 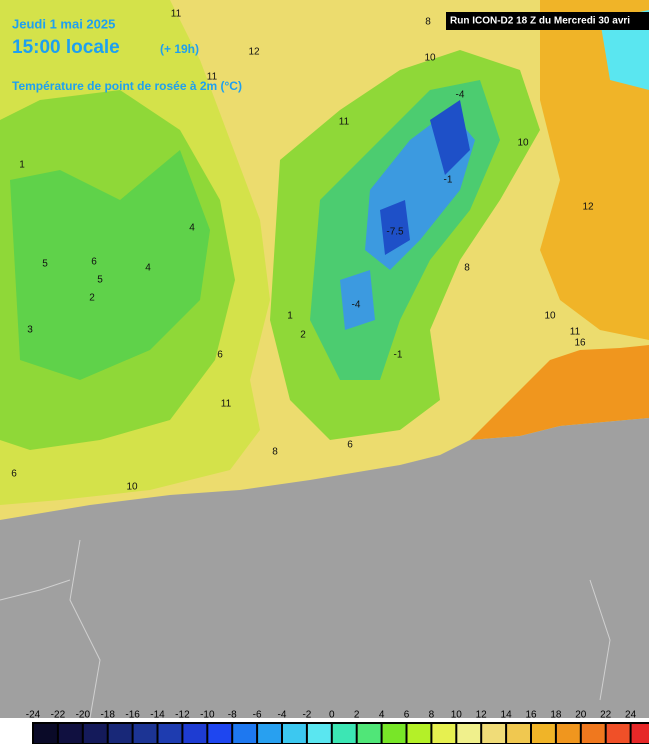 I want to click on colorbar-tick-label: -10, so click(x=207, y=715).